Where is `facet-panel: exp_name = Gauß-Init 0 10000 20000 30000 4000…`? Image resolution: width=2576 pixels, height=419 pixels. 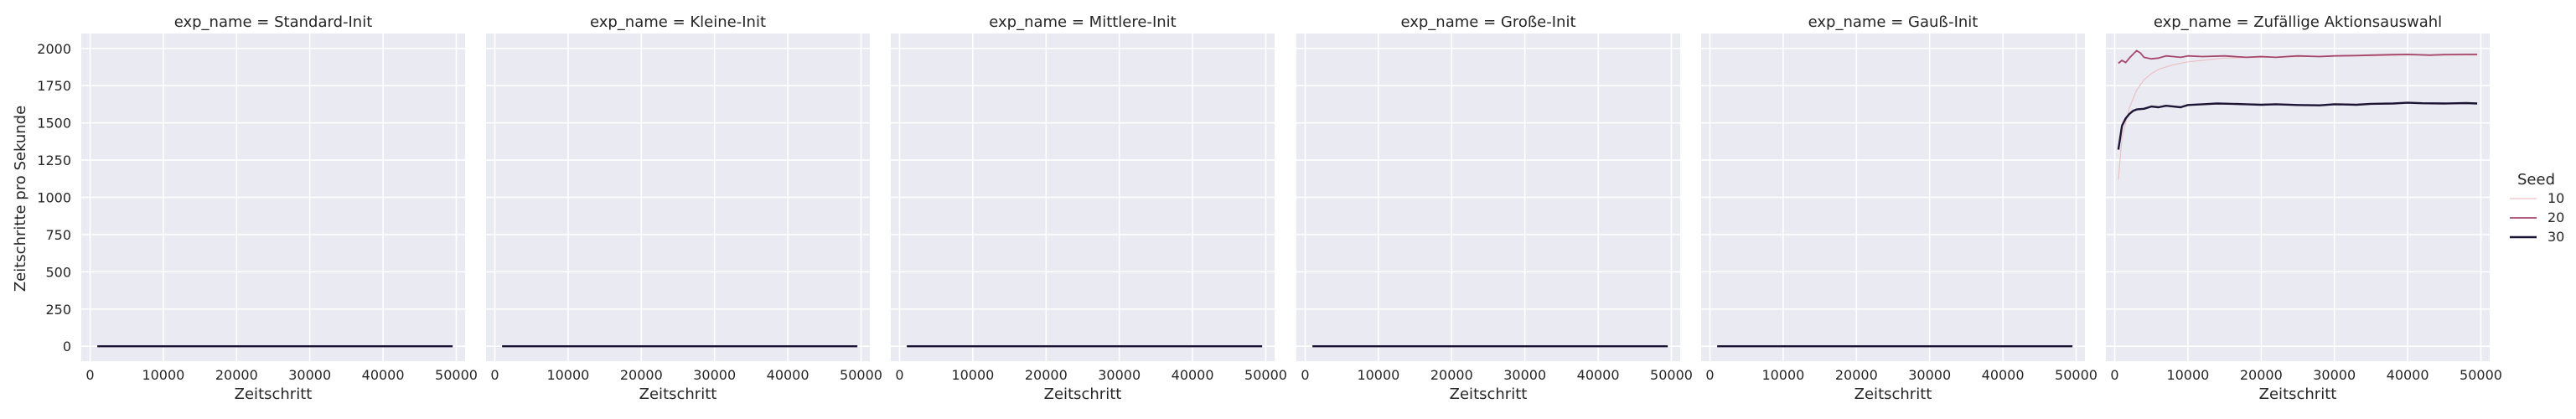
facet-panel: exp_name = Gauß-Init 0 10000 20000 30000 4000… is located at coordinates (1899, 208).